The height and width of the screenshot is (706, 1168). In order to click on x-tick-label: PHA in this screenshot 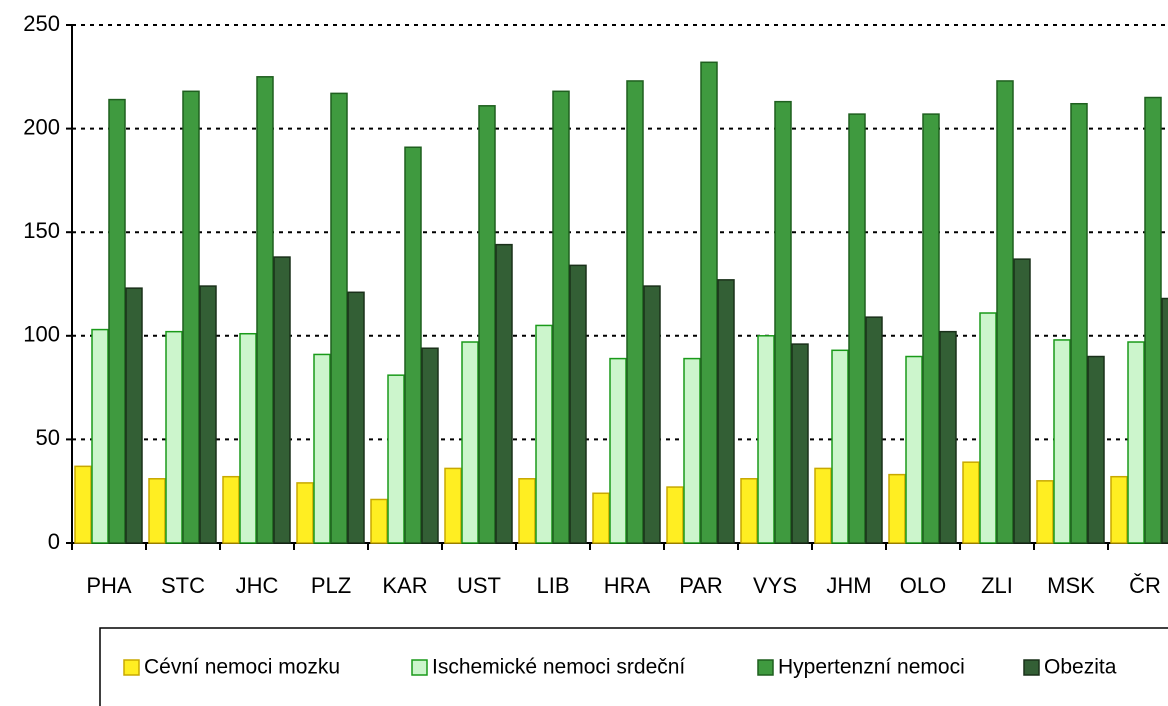, I will do `click(109, 585)`.